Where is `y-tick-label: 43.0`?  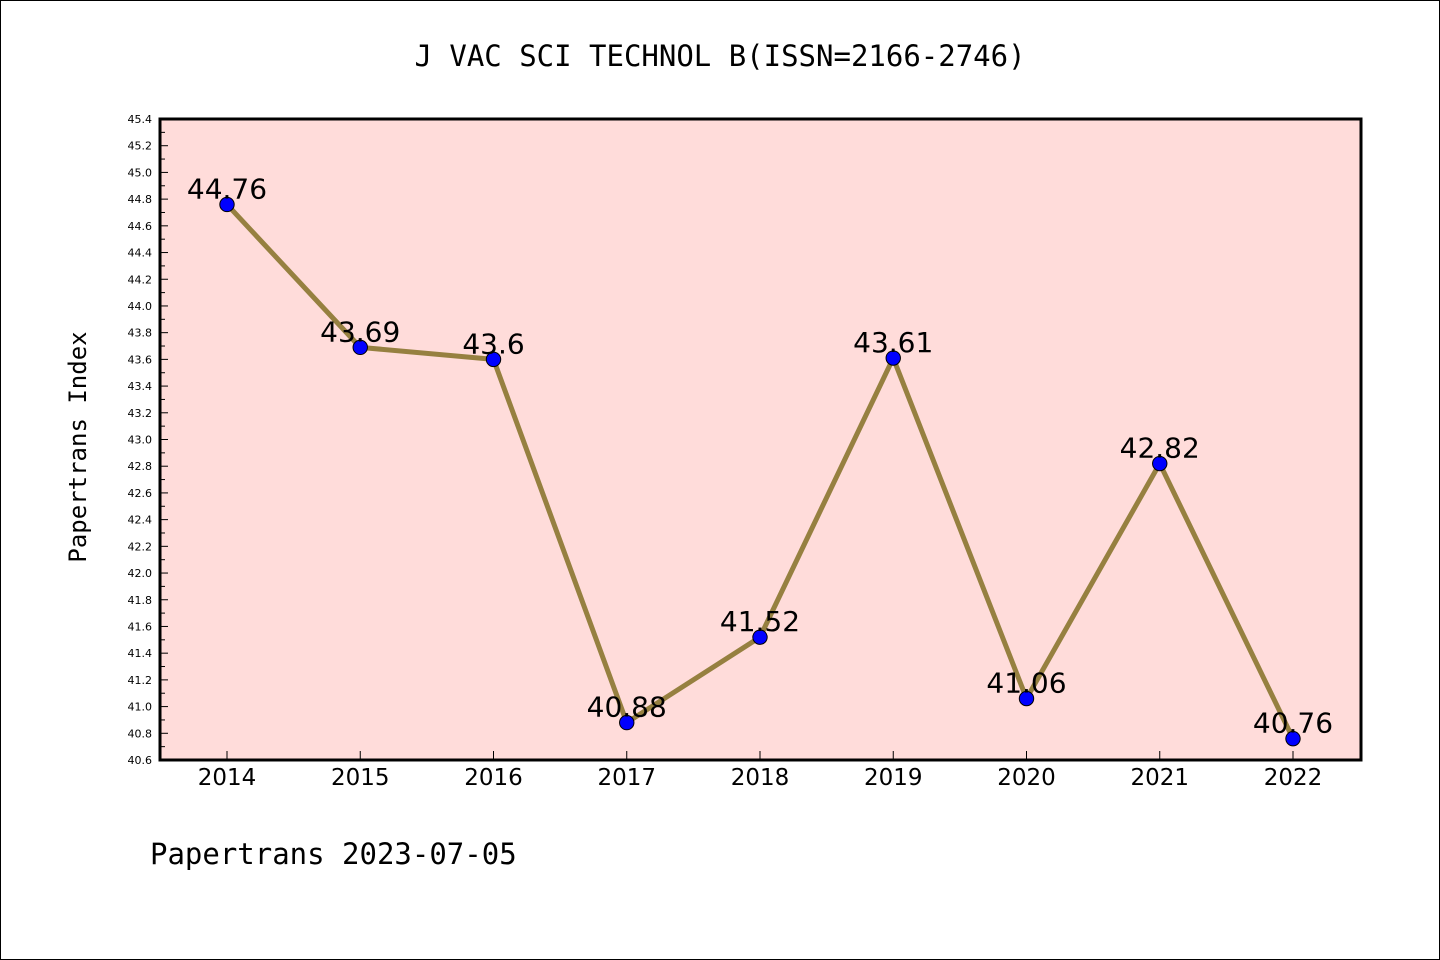 y-tick-label: 43.0 is located at coordinates (140, 440).